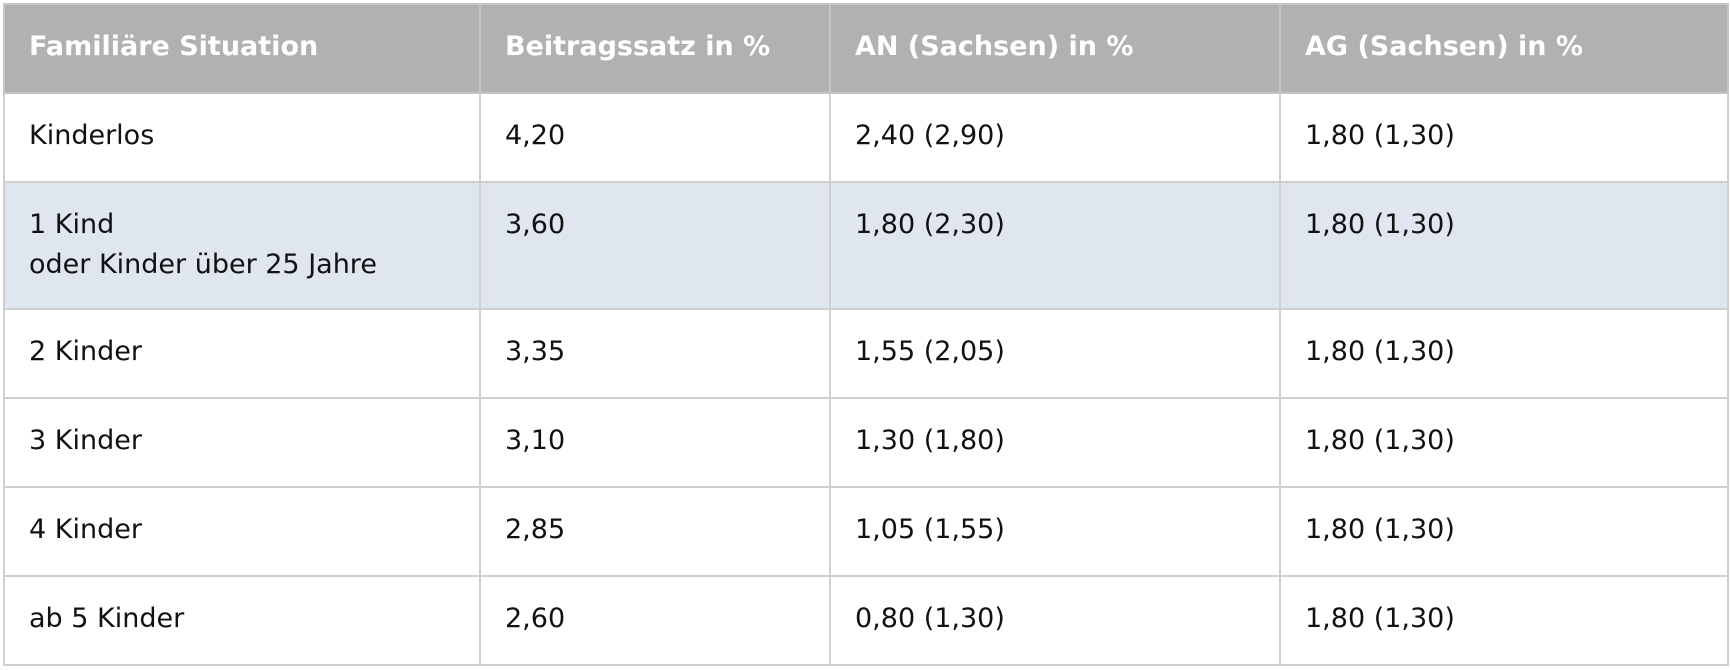  I want to click on table-row: 4 Kinder 2,85 1,05 (1,55) 1,80 (1,30), so click(866, 531).